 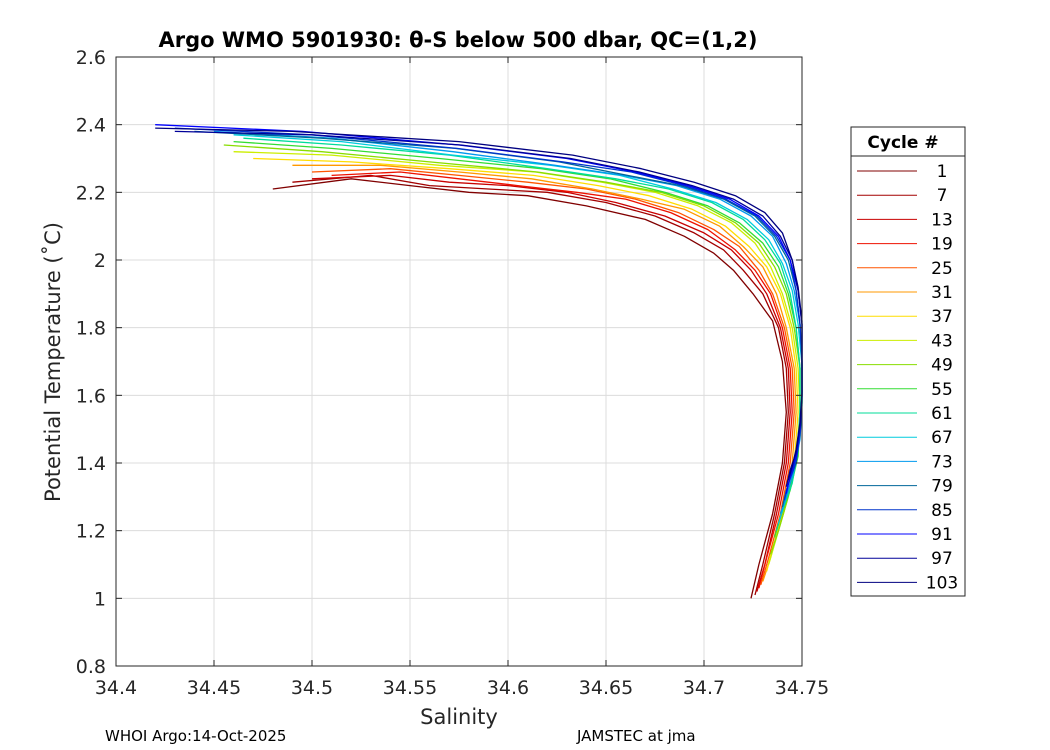 What do you see at coordinates (902, 143) in the screenshot?
I see `legend-title: Cycle #` at bounding box center [902, 143].